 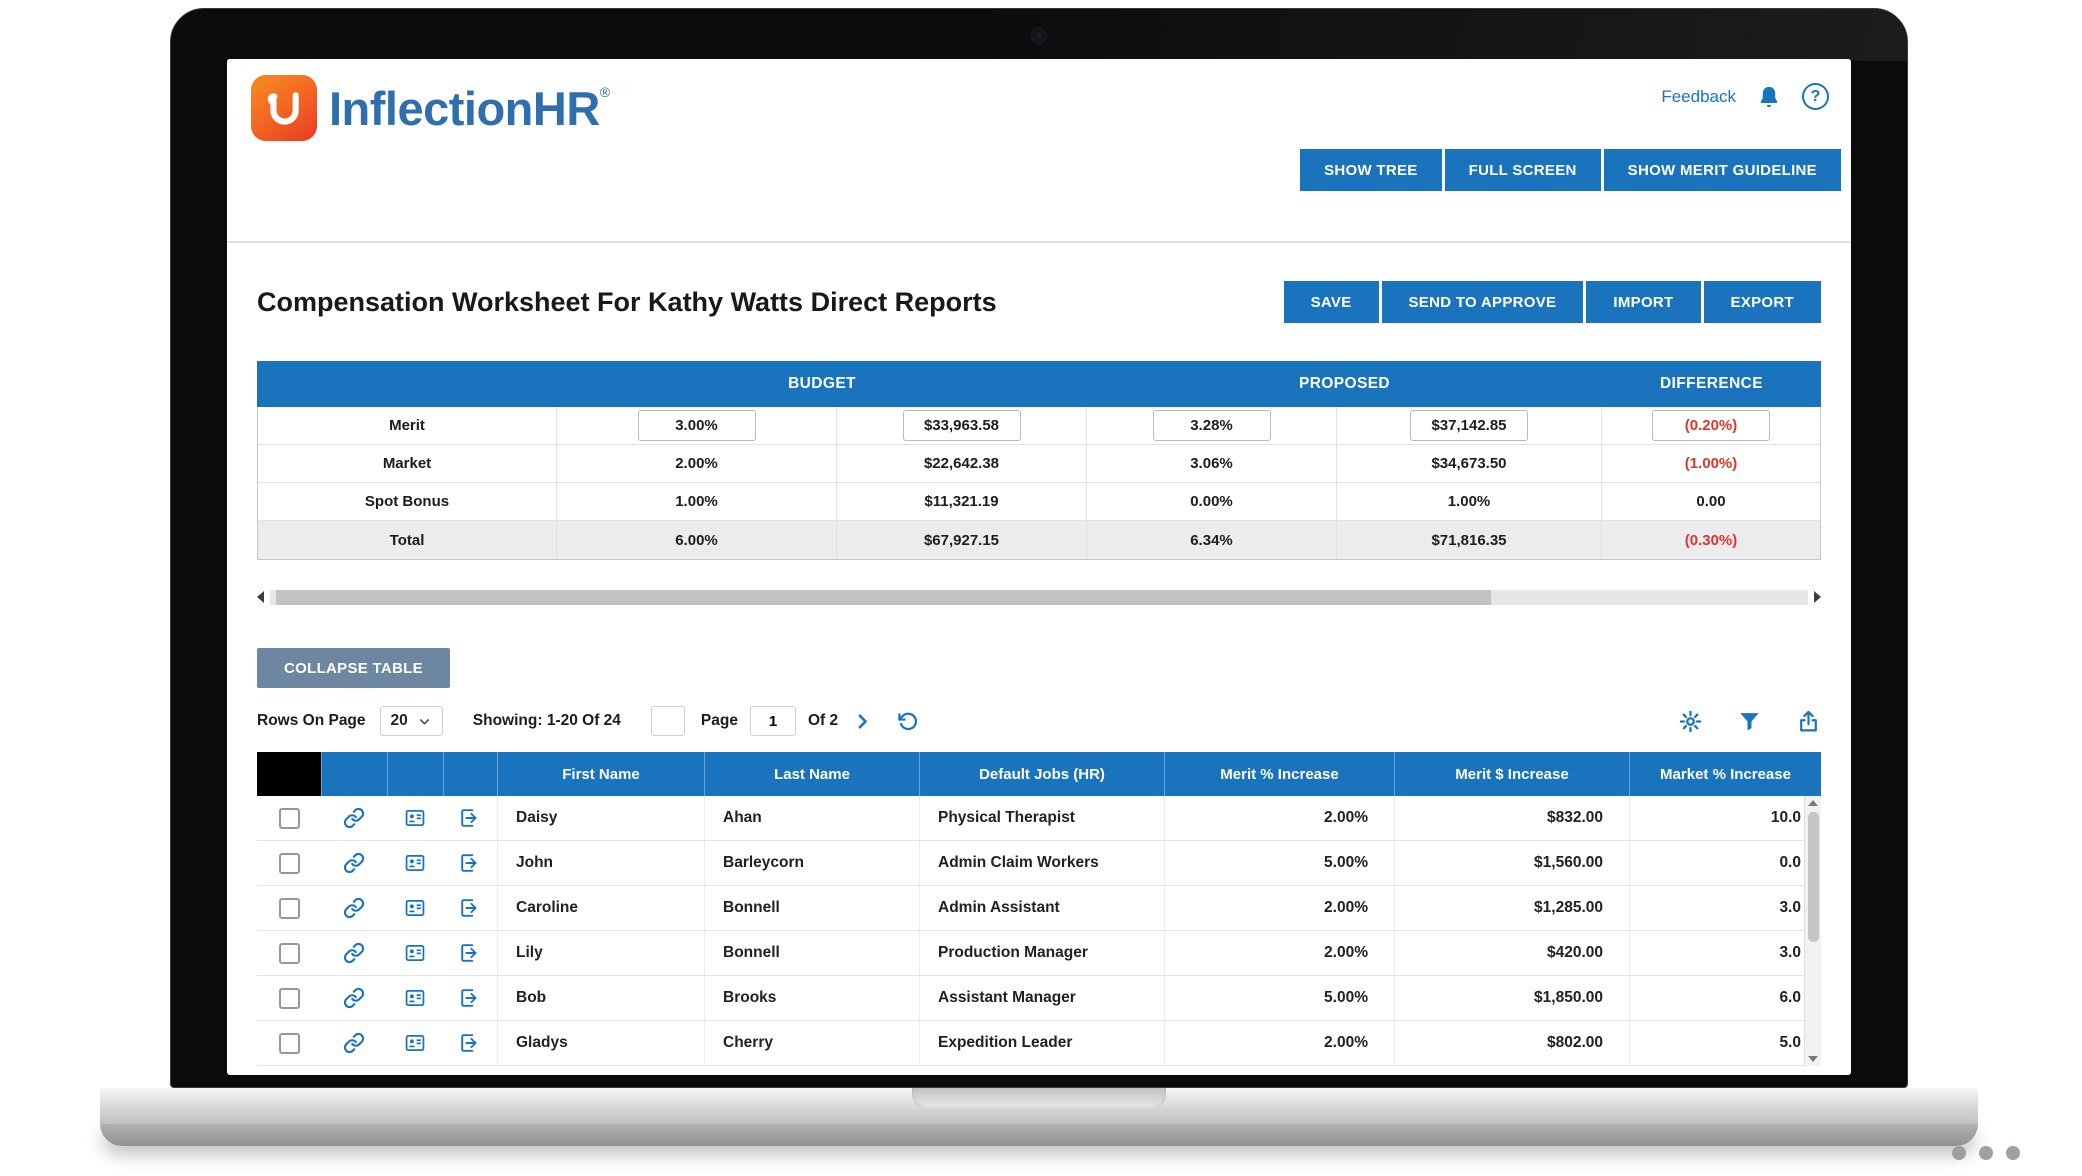 What do you see at coordinates (1817, 597) in the screenshot?
I see `scroll-right-arrow` at bounding box center [1817, 597].